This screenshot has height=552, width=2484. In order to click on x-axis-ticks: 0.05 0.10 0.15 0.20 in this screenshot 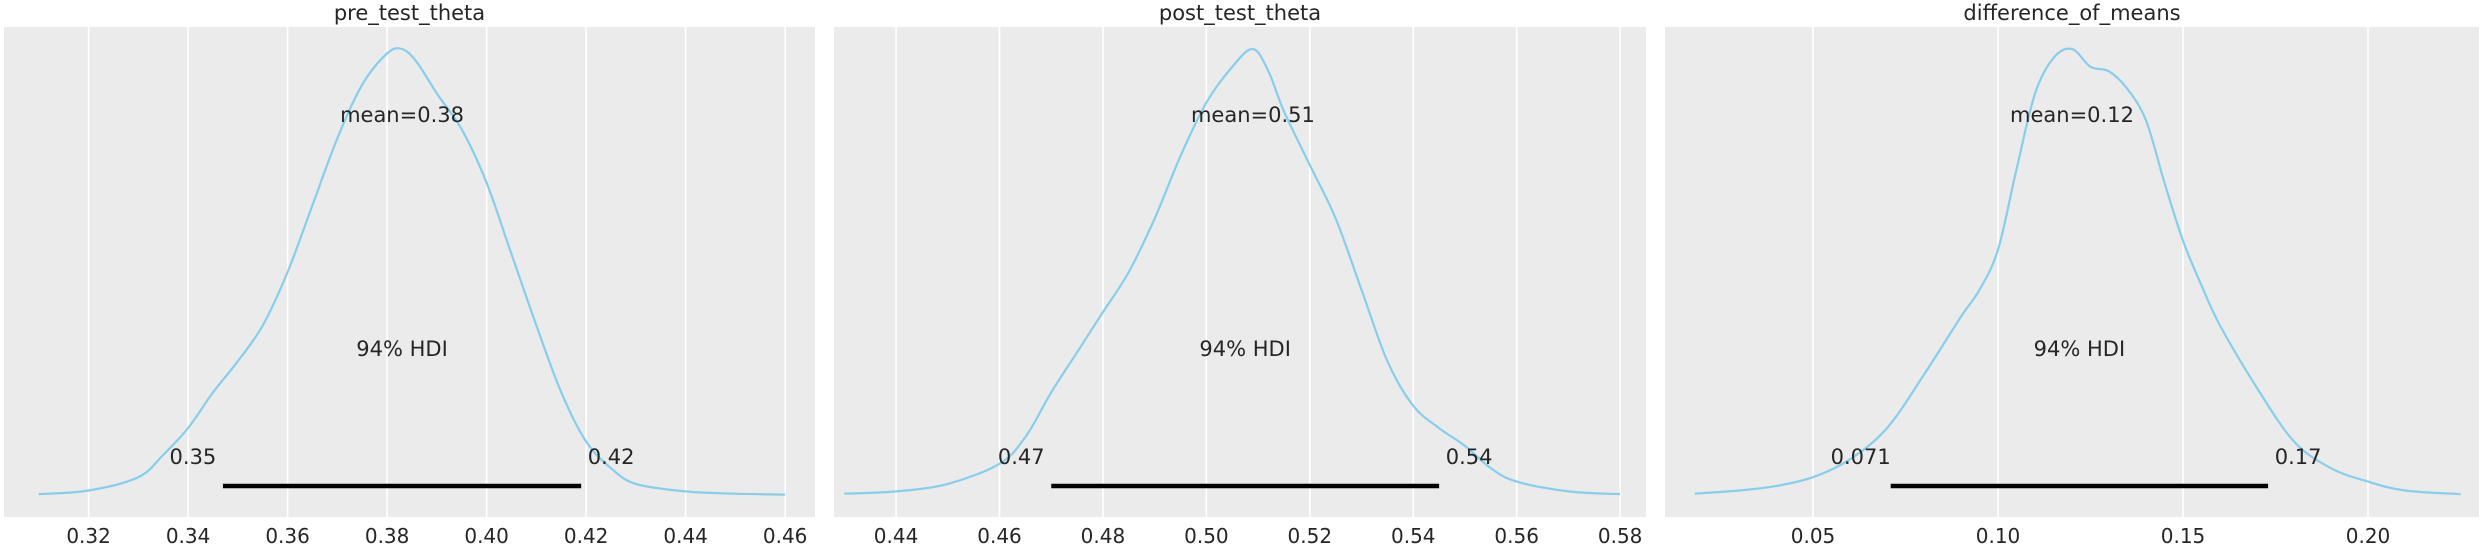, I will do `click(2091, 536)`.